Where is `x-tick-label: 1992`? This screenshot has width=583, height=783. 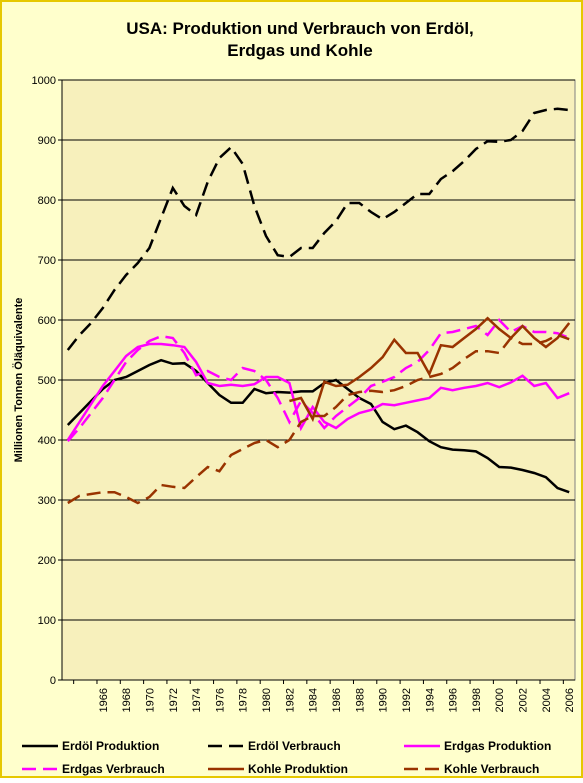
x-tick-label: 1992 is located at coordinates (407, 700).